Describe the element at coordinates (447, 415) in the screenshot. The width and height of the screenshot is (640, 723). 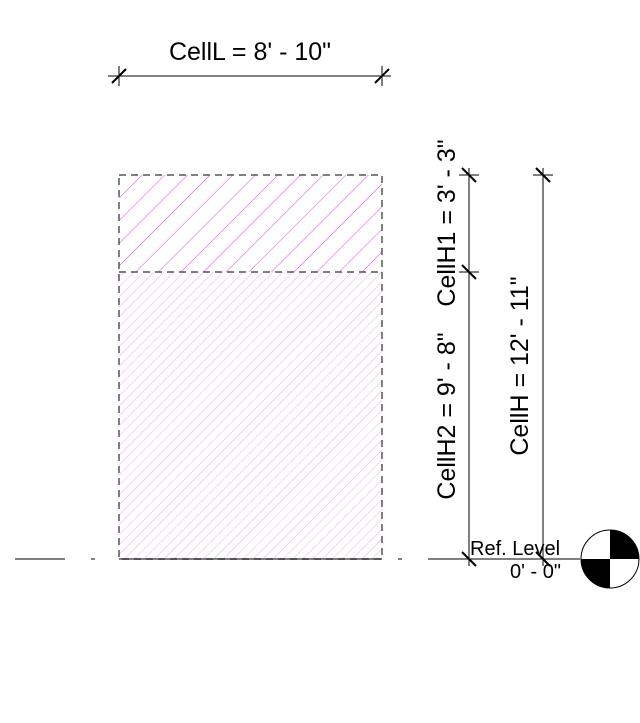
I see `dimension-label-cell-height-lower: CellH2 = 9' - 8"` at that location.